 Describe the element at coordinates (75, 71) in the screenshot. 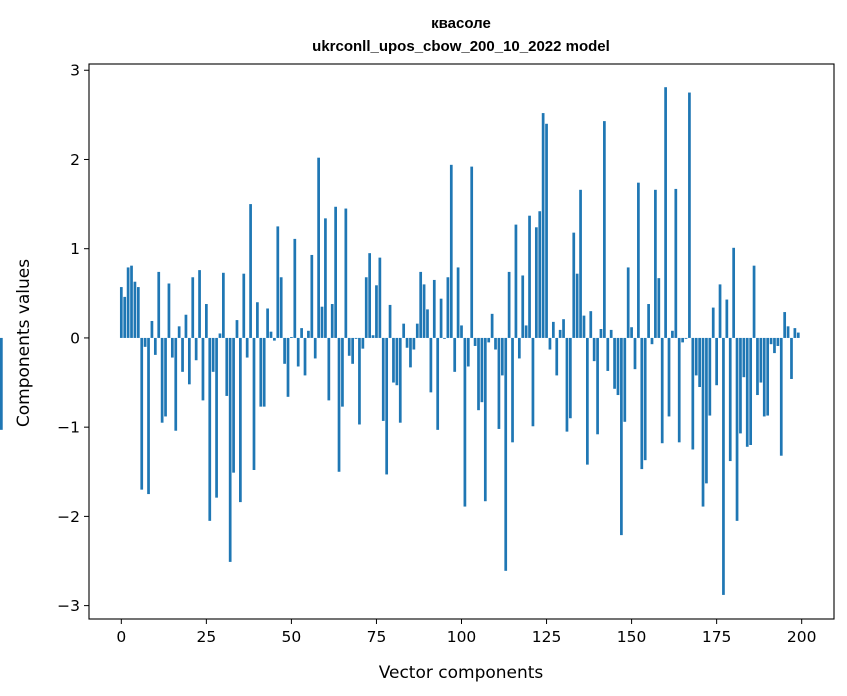

I see `y-tick-label: 3` at that location.